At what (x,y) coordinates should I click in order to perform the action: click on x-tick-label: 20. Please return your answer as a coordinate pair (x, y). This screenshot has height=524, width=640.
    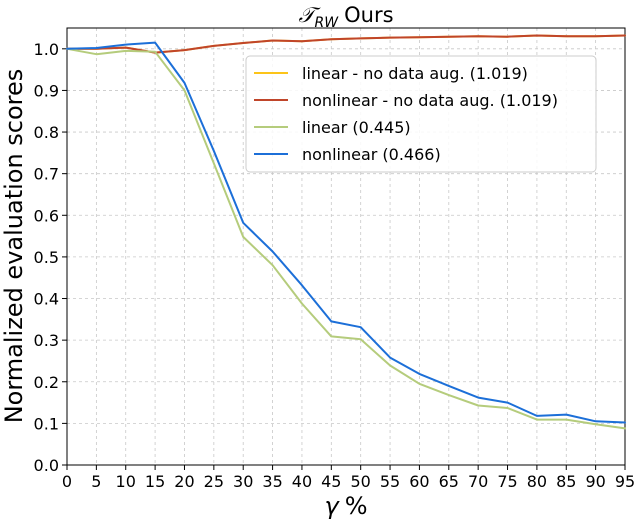
    Looking at the image, I should click on (184, 481).